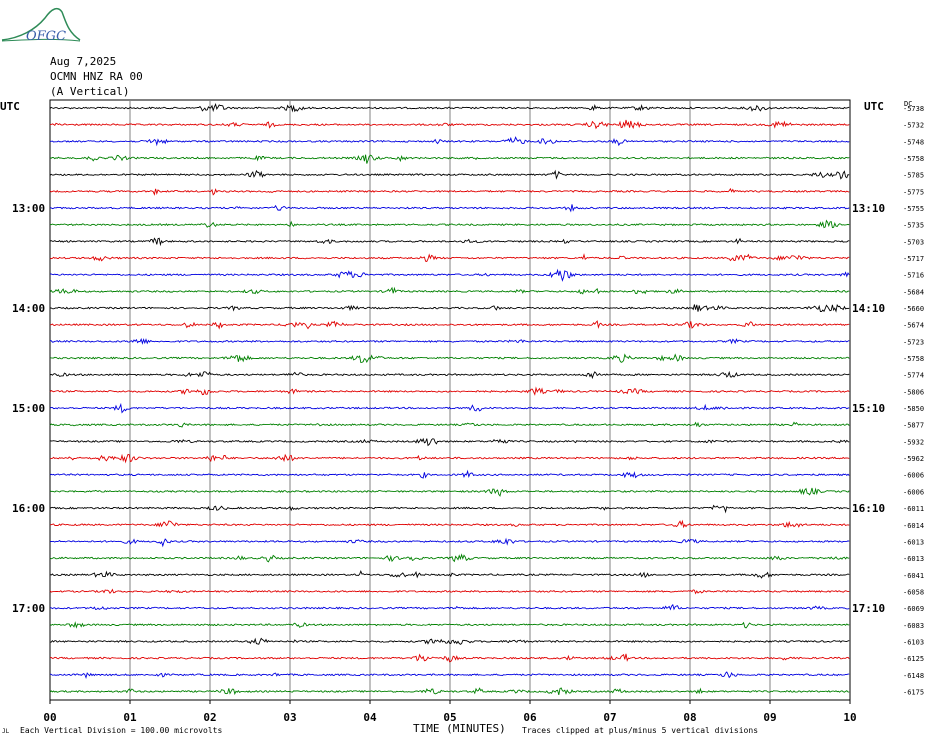 This screenshot has height=744, width=930. Describe the element at coordinates (874, 106) in the screenshot. I see `right-axis-label: UTC` at that location.